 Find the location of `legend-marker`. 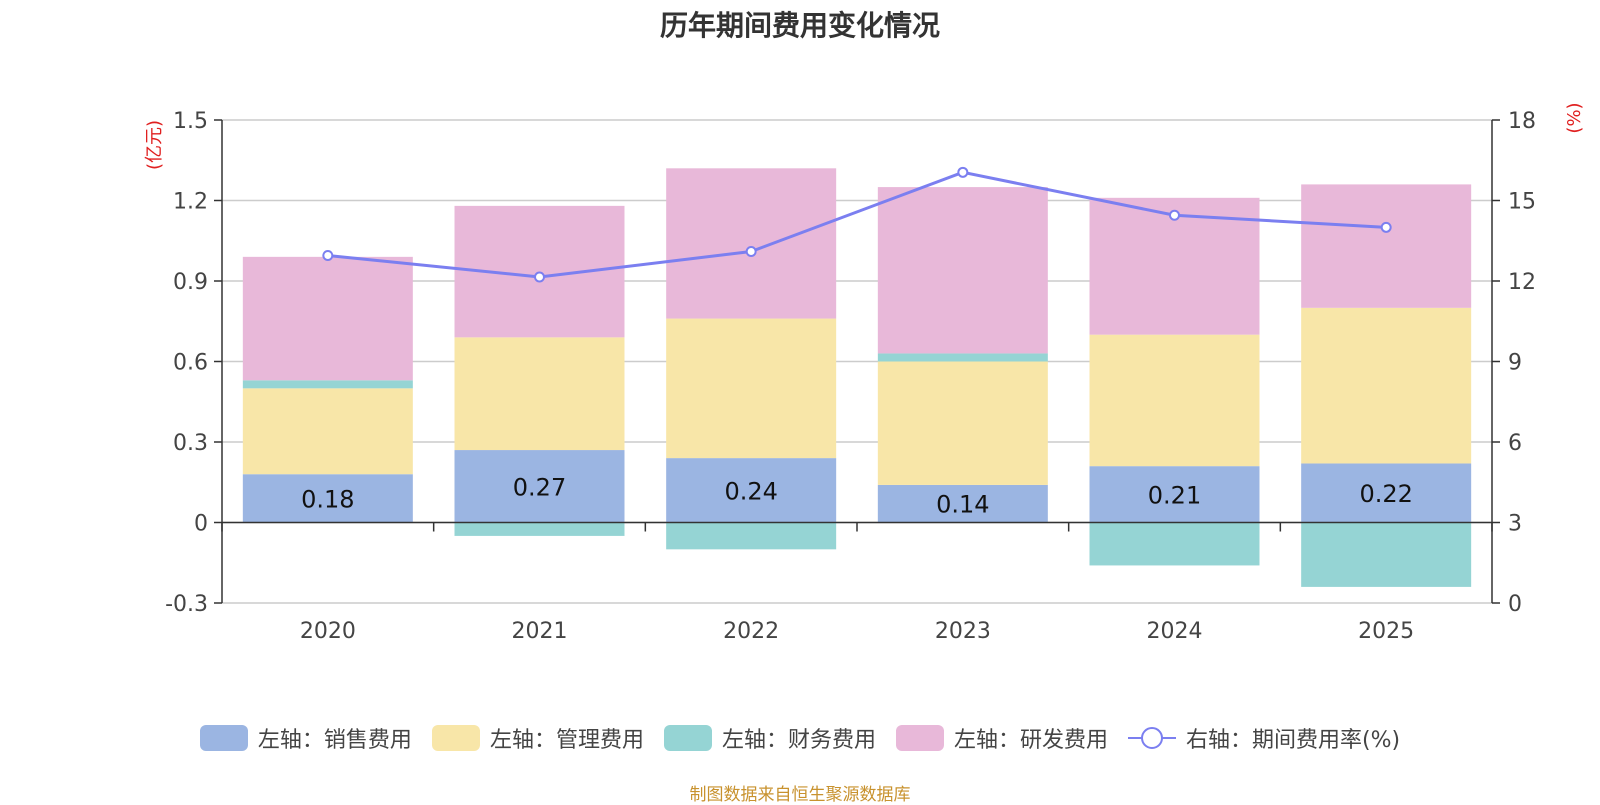

legend-marker is located at coordinates (1151, 738).